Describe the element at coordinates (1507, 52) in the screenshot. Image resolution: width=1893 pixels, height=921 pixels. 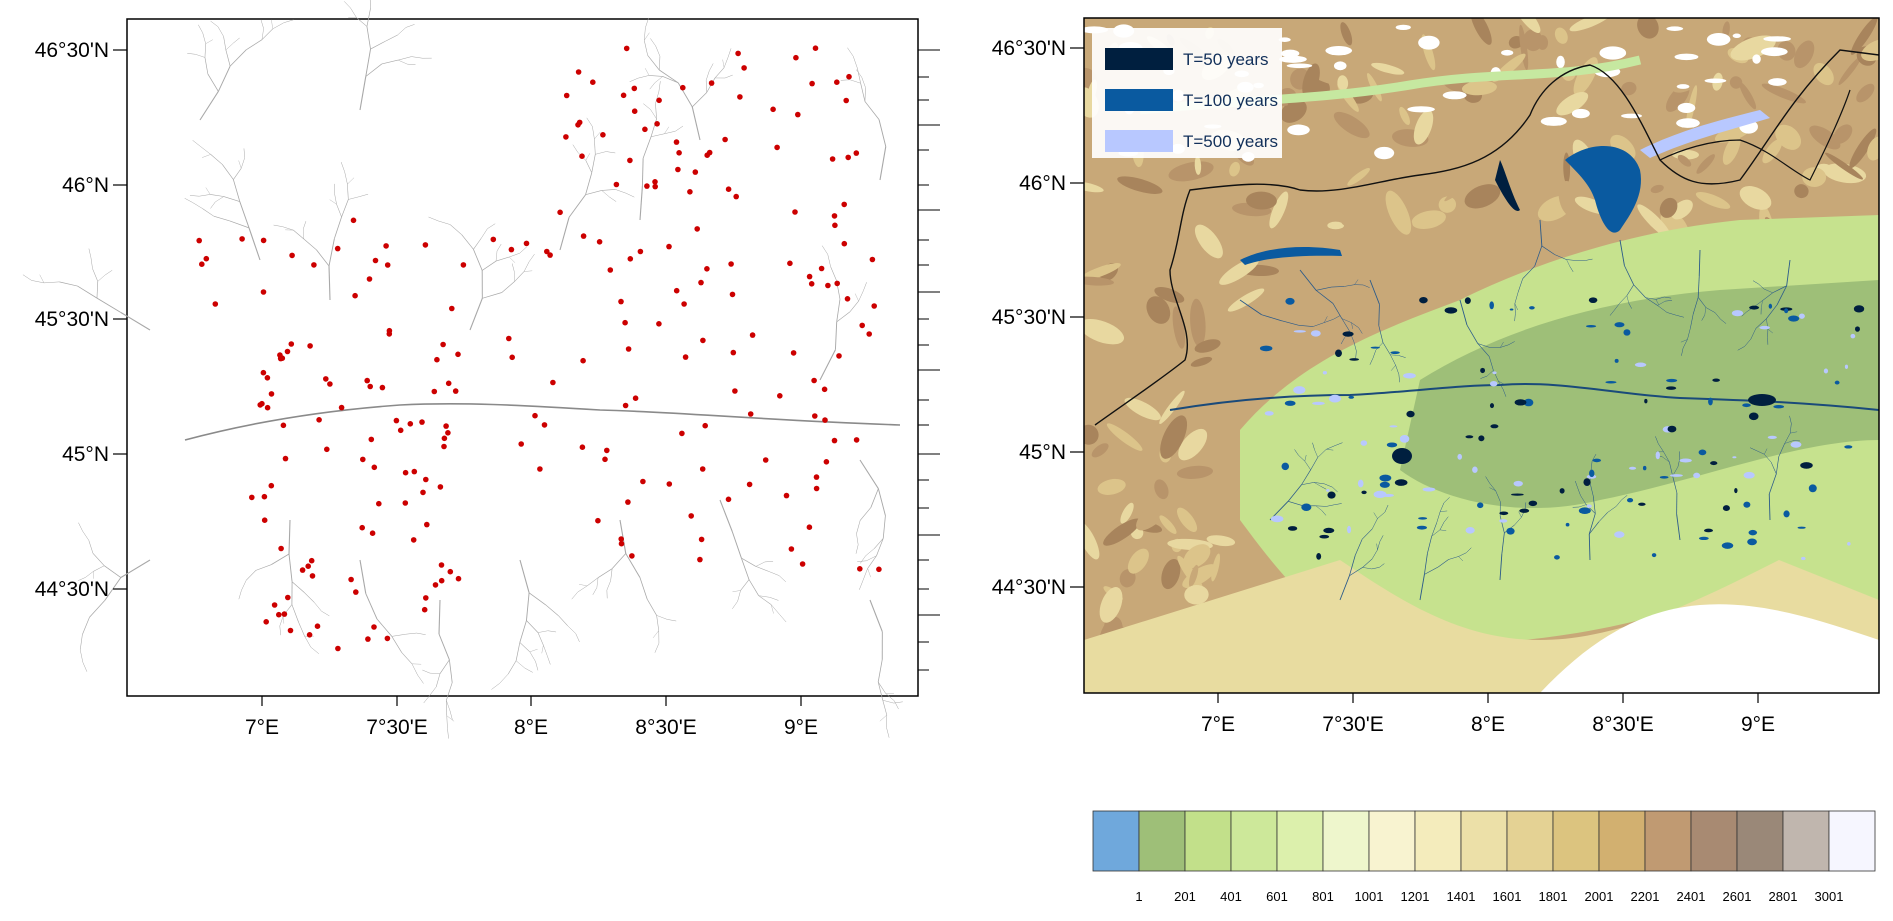
I see `snow-patch` at that location.